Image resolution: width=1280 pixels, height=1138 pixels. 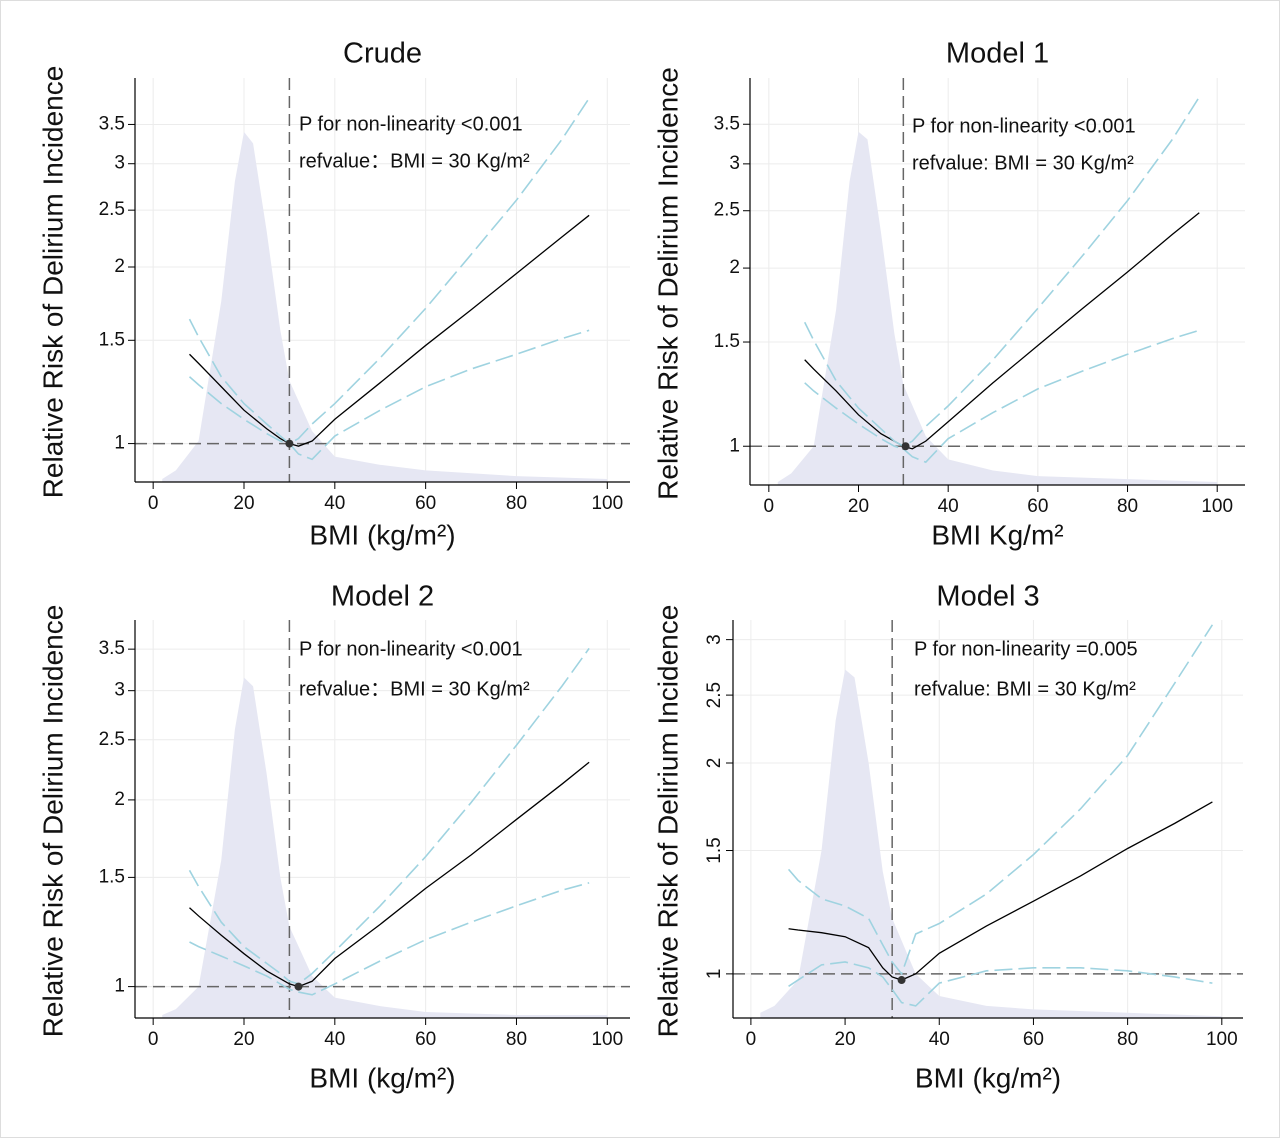 I want to click on annotation: P for non-linearity =0.005, so click(x=1026, y=649).